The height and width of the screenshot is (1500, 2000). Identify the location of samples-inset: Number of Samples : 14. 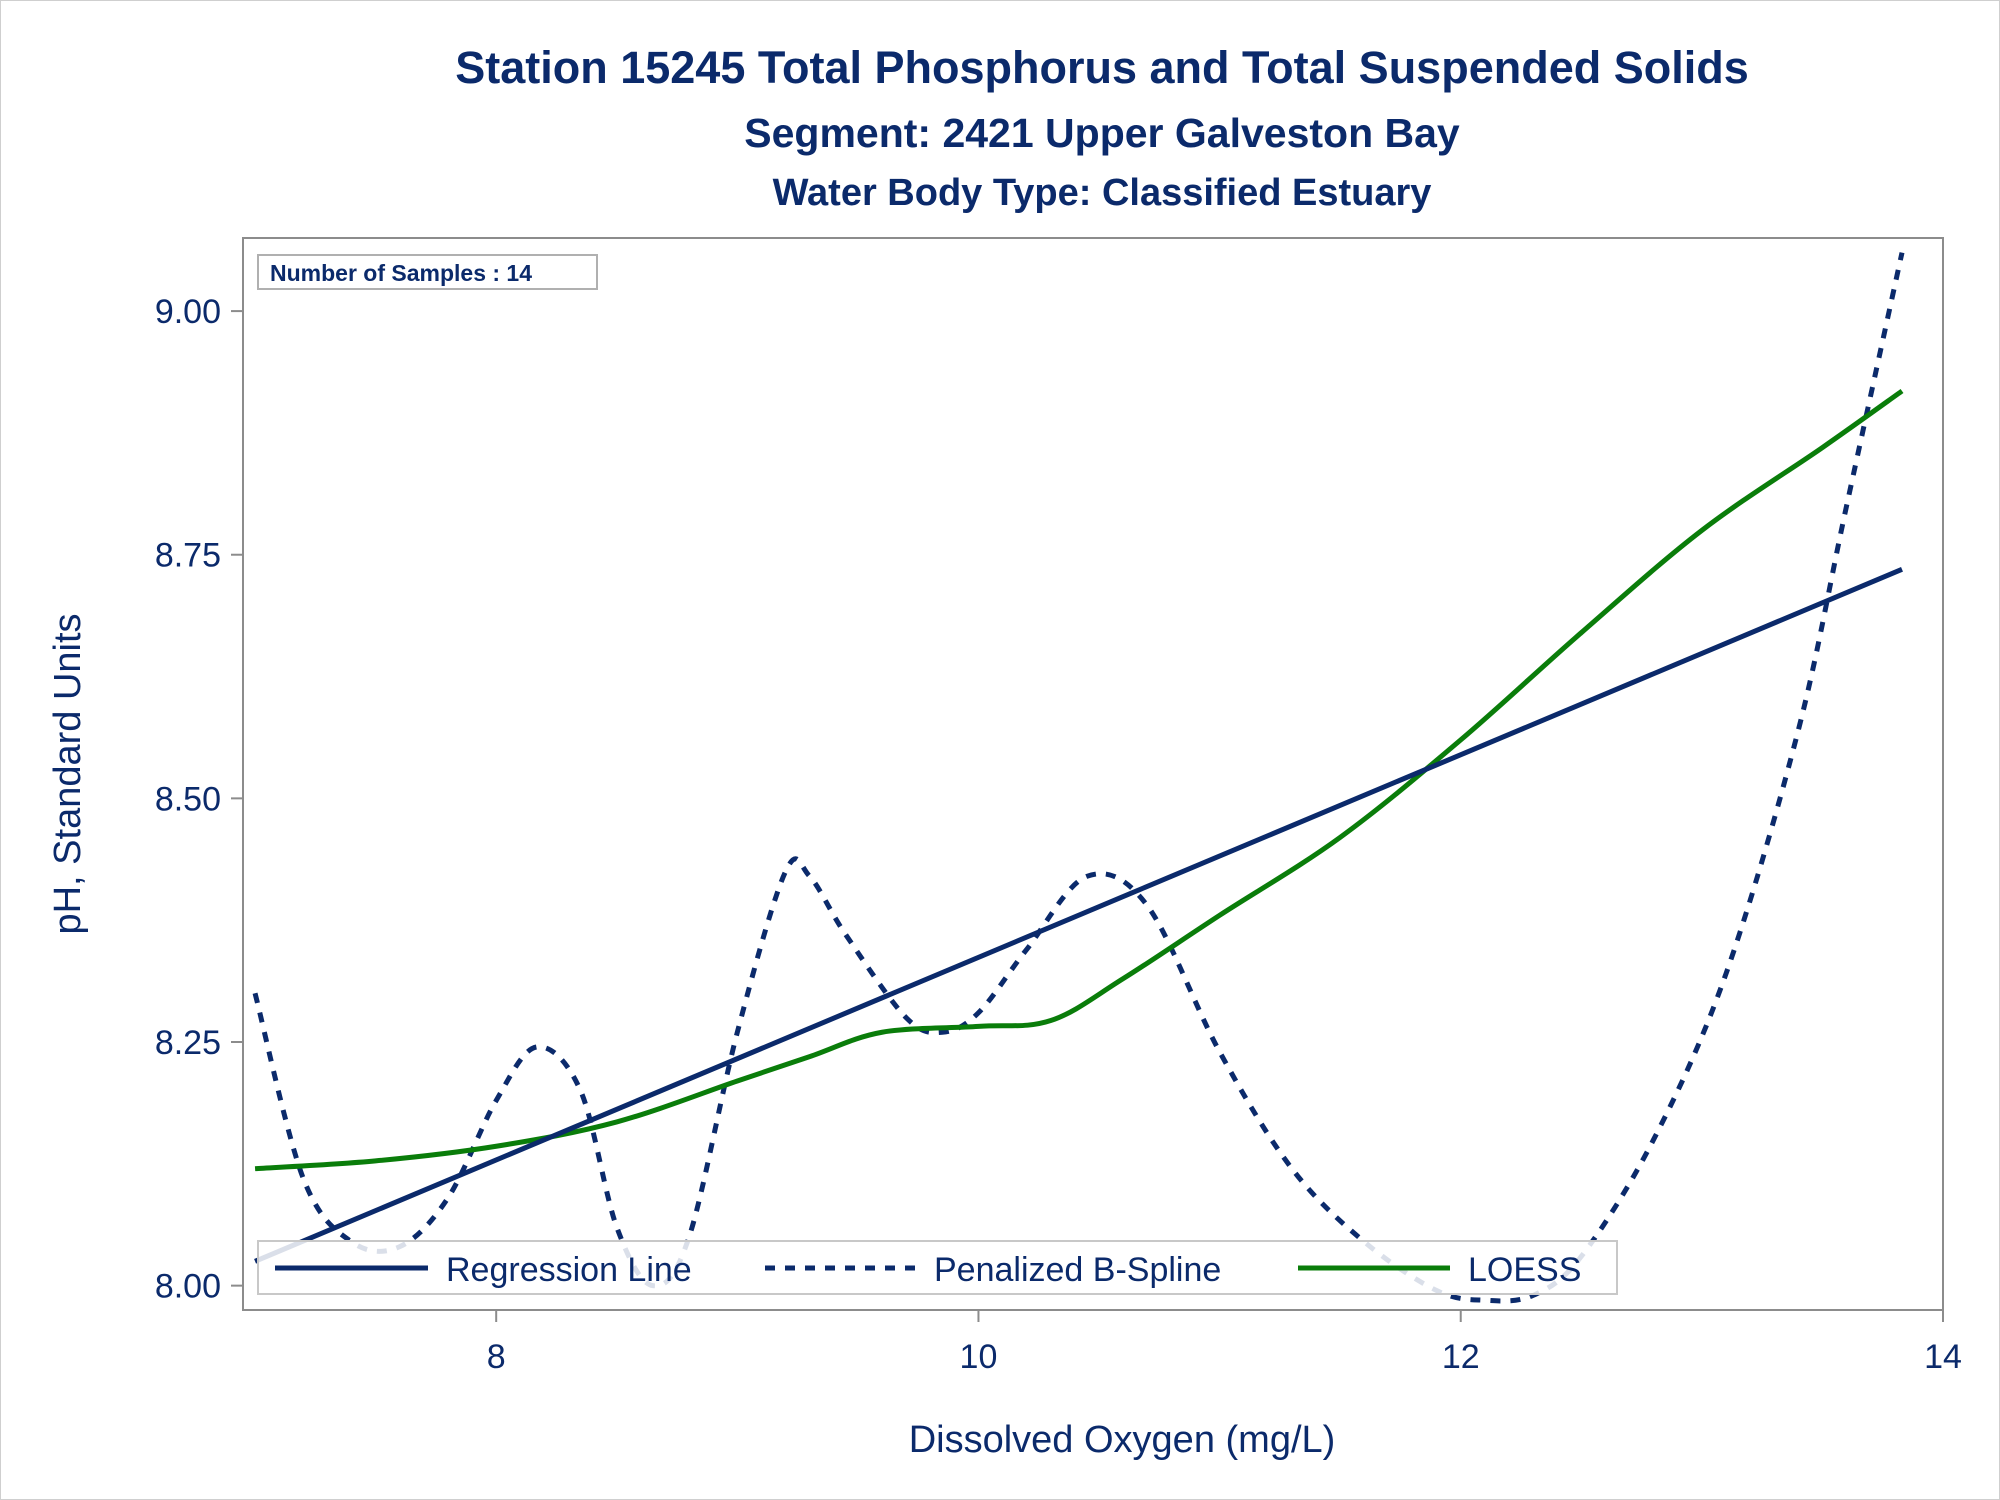
(427, 272).